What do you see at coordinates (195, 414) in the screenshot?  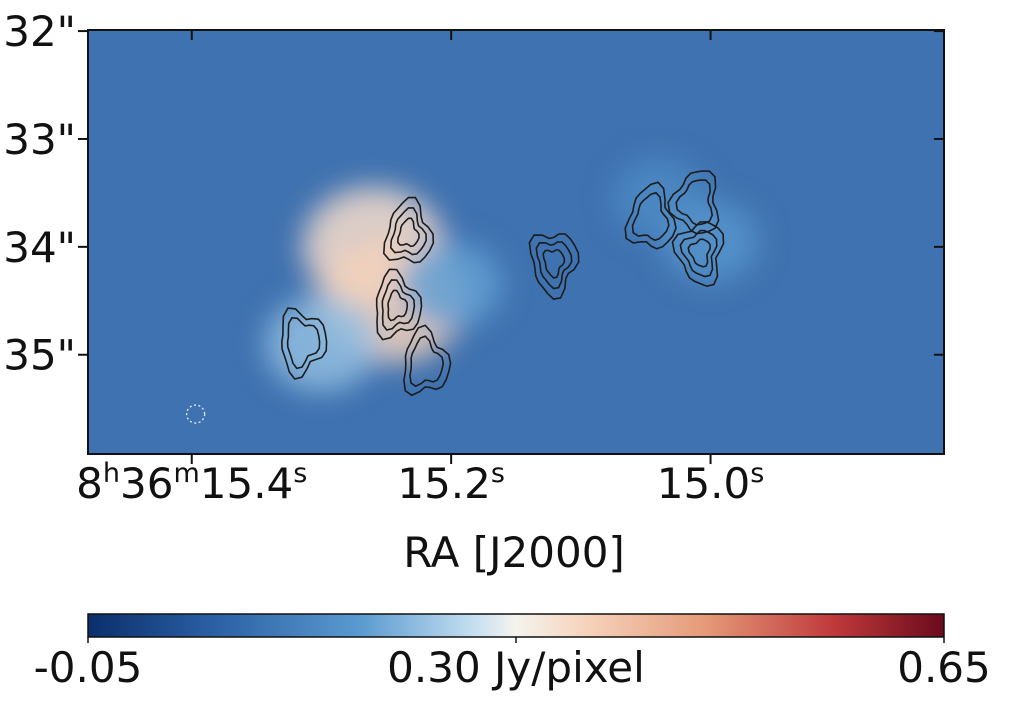 I see `beam-ellipse` at bounding box center [195, 414].